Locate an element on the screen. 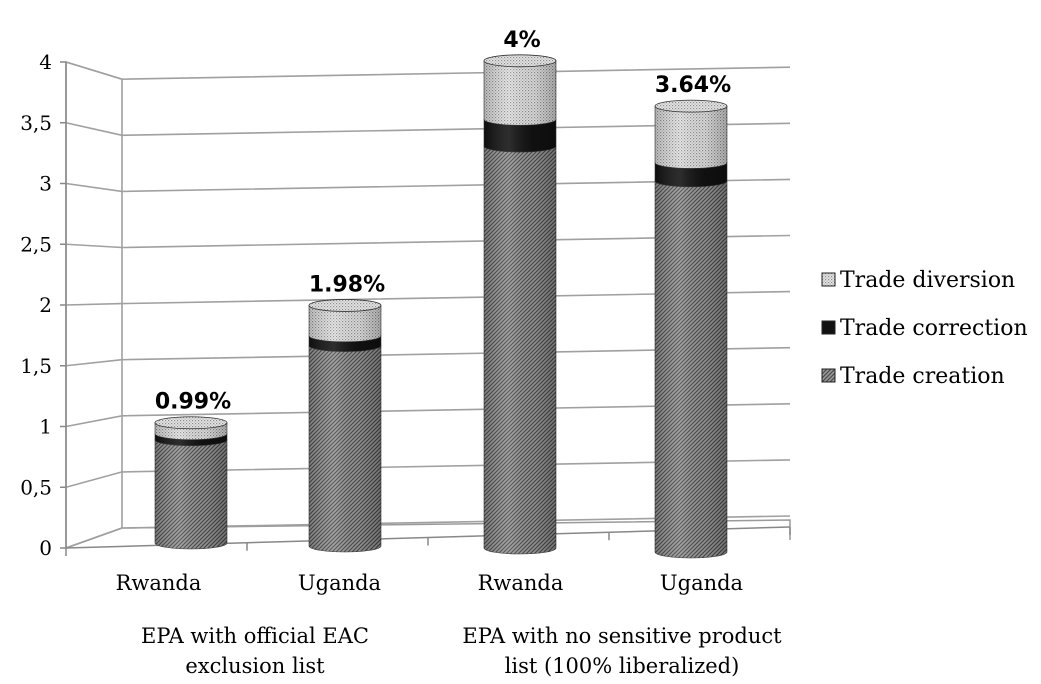 This screenshot has width=1041, height=684. group-label-line: EPA with official EAC is located at coordinates (255, 636).